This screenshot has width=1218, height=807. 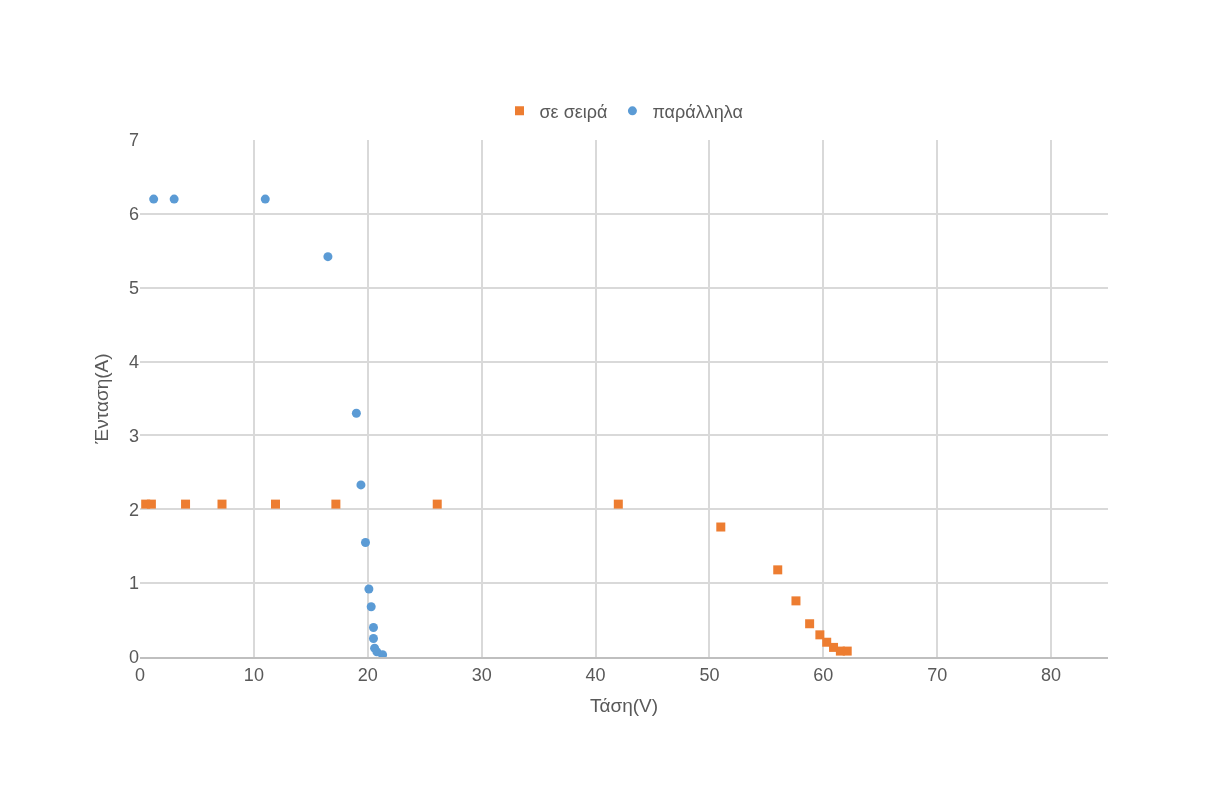 I want to click on x-tick-label: 10, so click(x=253, y=674).